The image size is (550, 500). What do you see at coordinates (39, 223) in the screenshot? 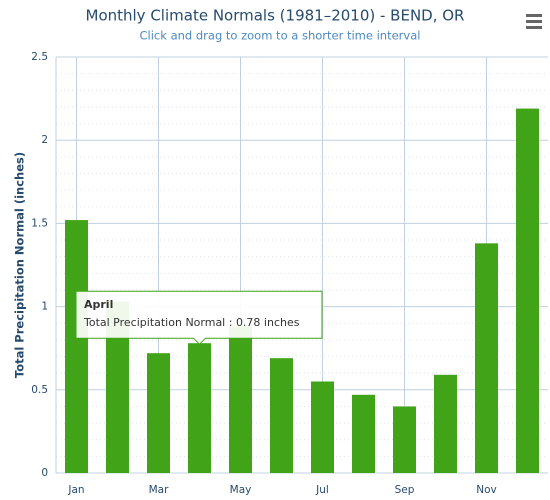
I see `y-tick-label: 1.5` at bounding box center [39, 223].